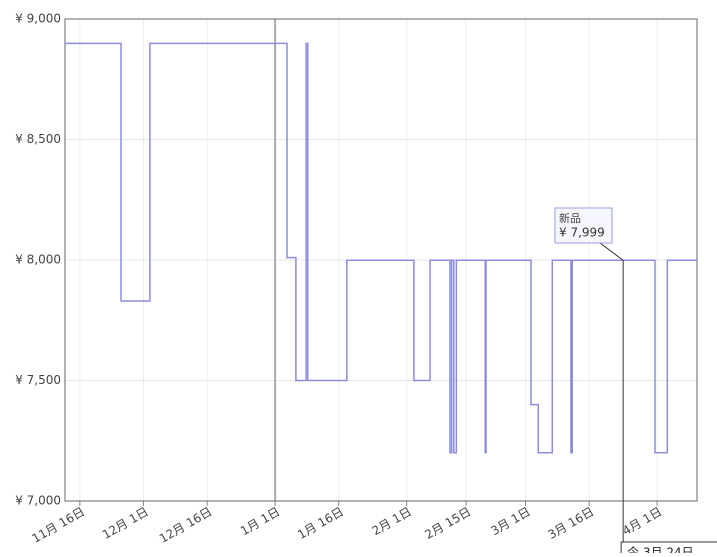  I want to click on tooltip-title: 新品, so click(570, 218).